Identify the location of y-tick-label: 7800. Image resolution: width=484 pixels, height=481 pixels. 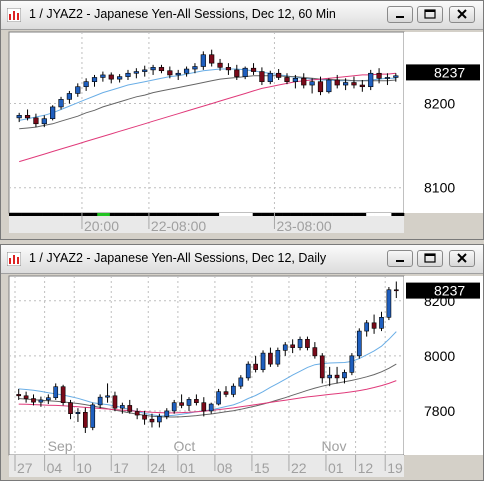
(439, 411).